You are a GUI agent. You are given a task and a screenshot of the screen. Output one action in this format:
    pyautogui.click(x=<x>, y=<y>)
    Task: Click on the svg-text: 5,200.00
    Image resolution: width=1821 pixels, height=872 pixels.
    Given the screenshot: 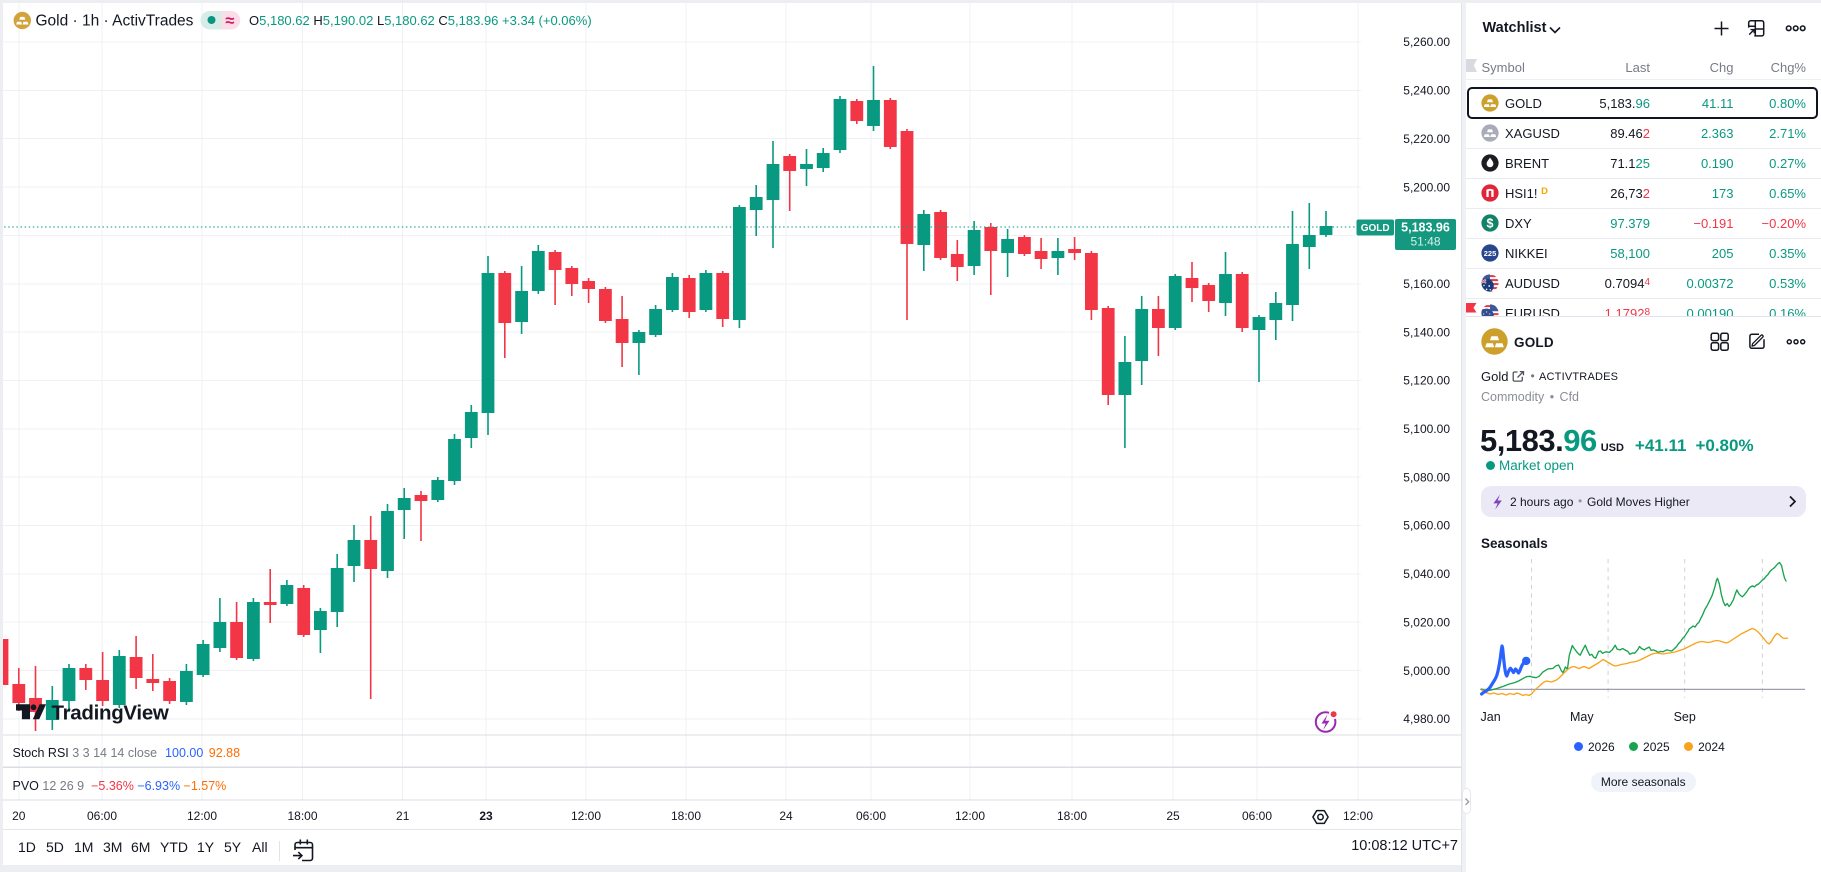 What is the action you would take?
    pyautogui.click(x=1426, y=187)
    